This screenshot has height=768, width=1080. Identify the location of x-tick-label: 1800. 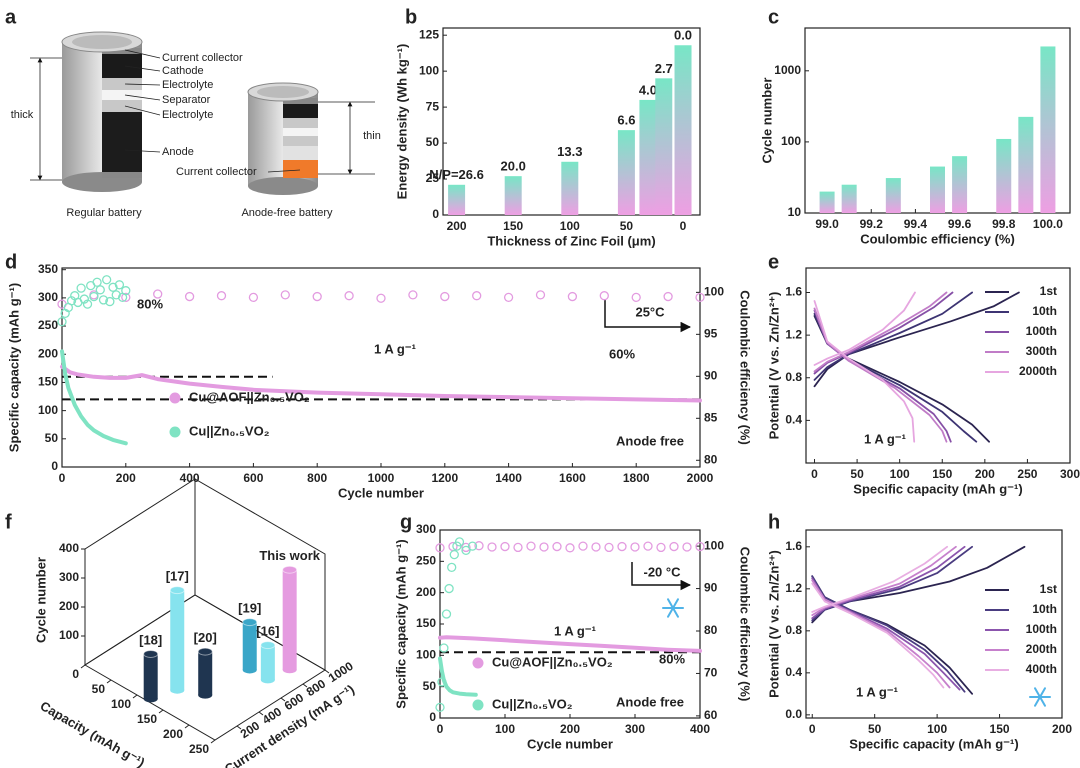
(636, 478).